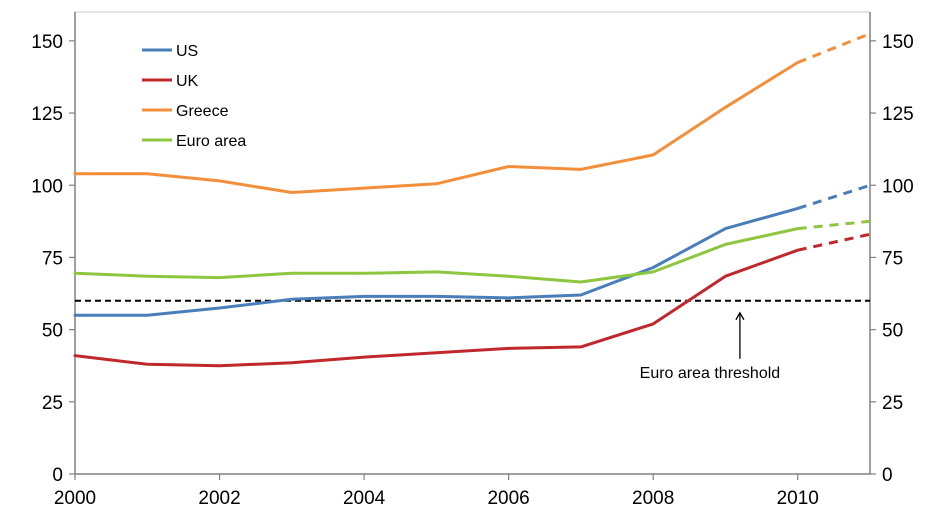 This screenshot has height=519, width=942. Describe the element at coordinates (52, 403) in the screenshot. I see `y-tick-label-left: 25` at that location.